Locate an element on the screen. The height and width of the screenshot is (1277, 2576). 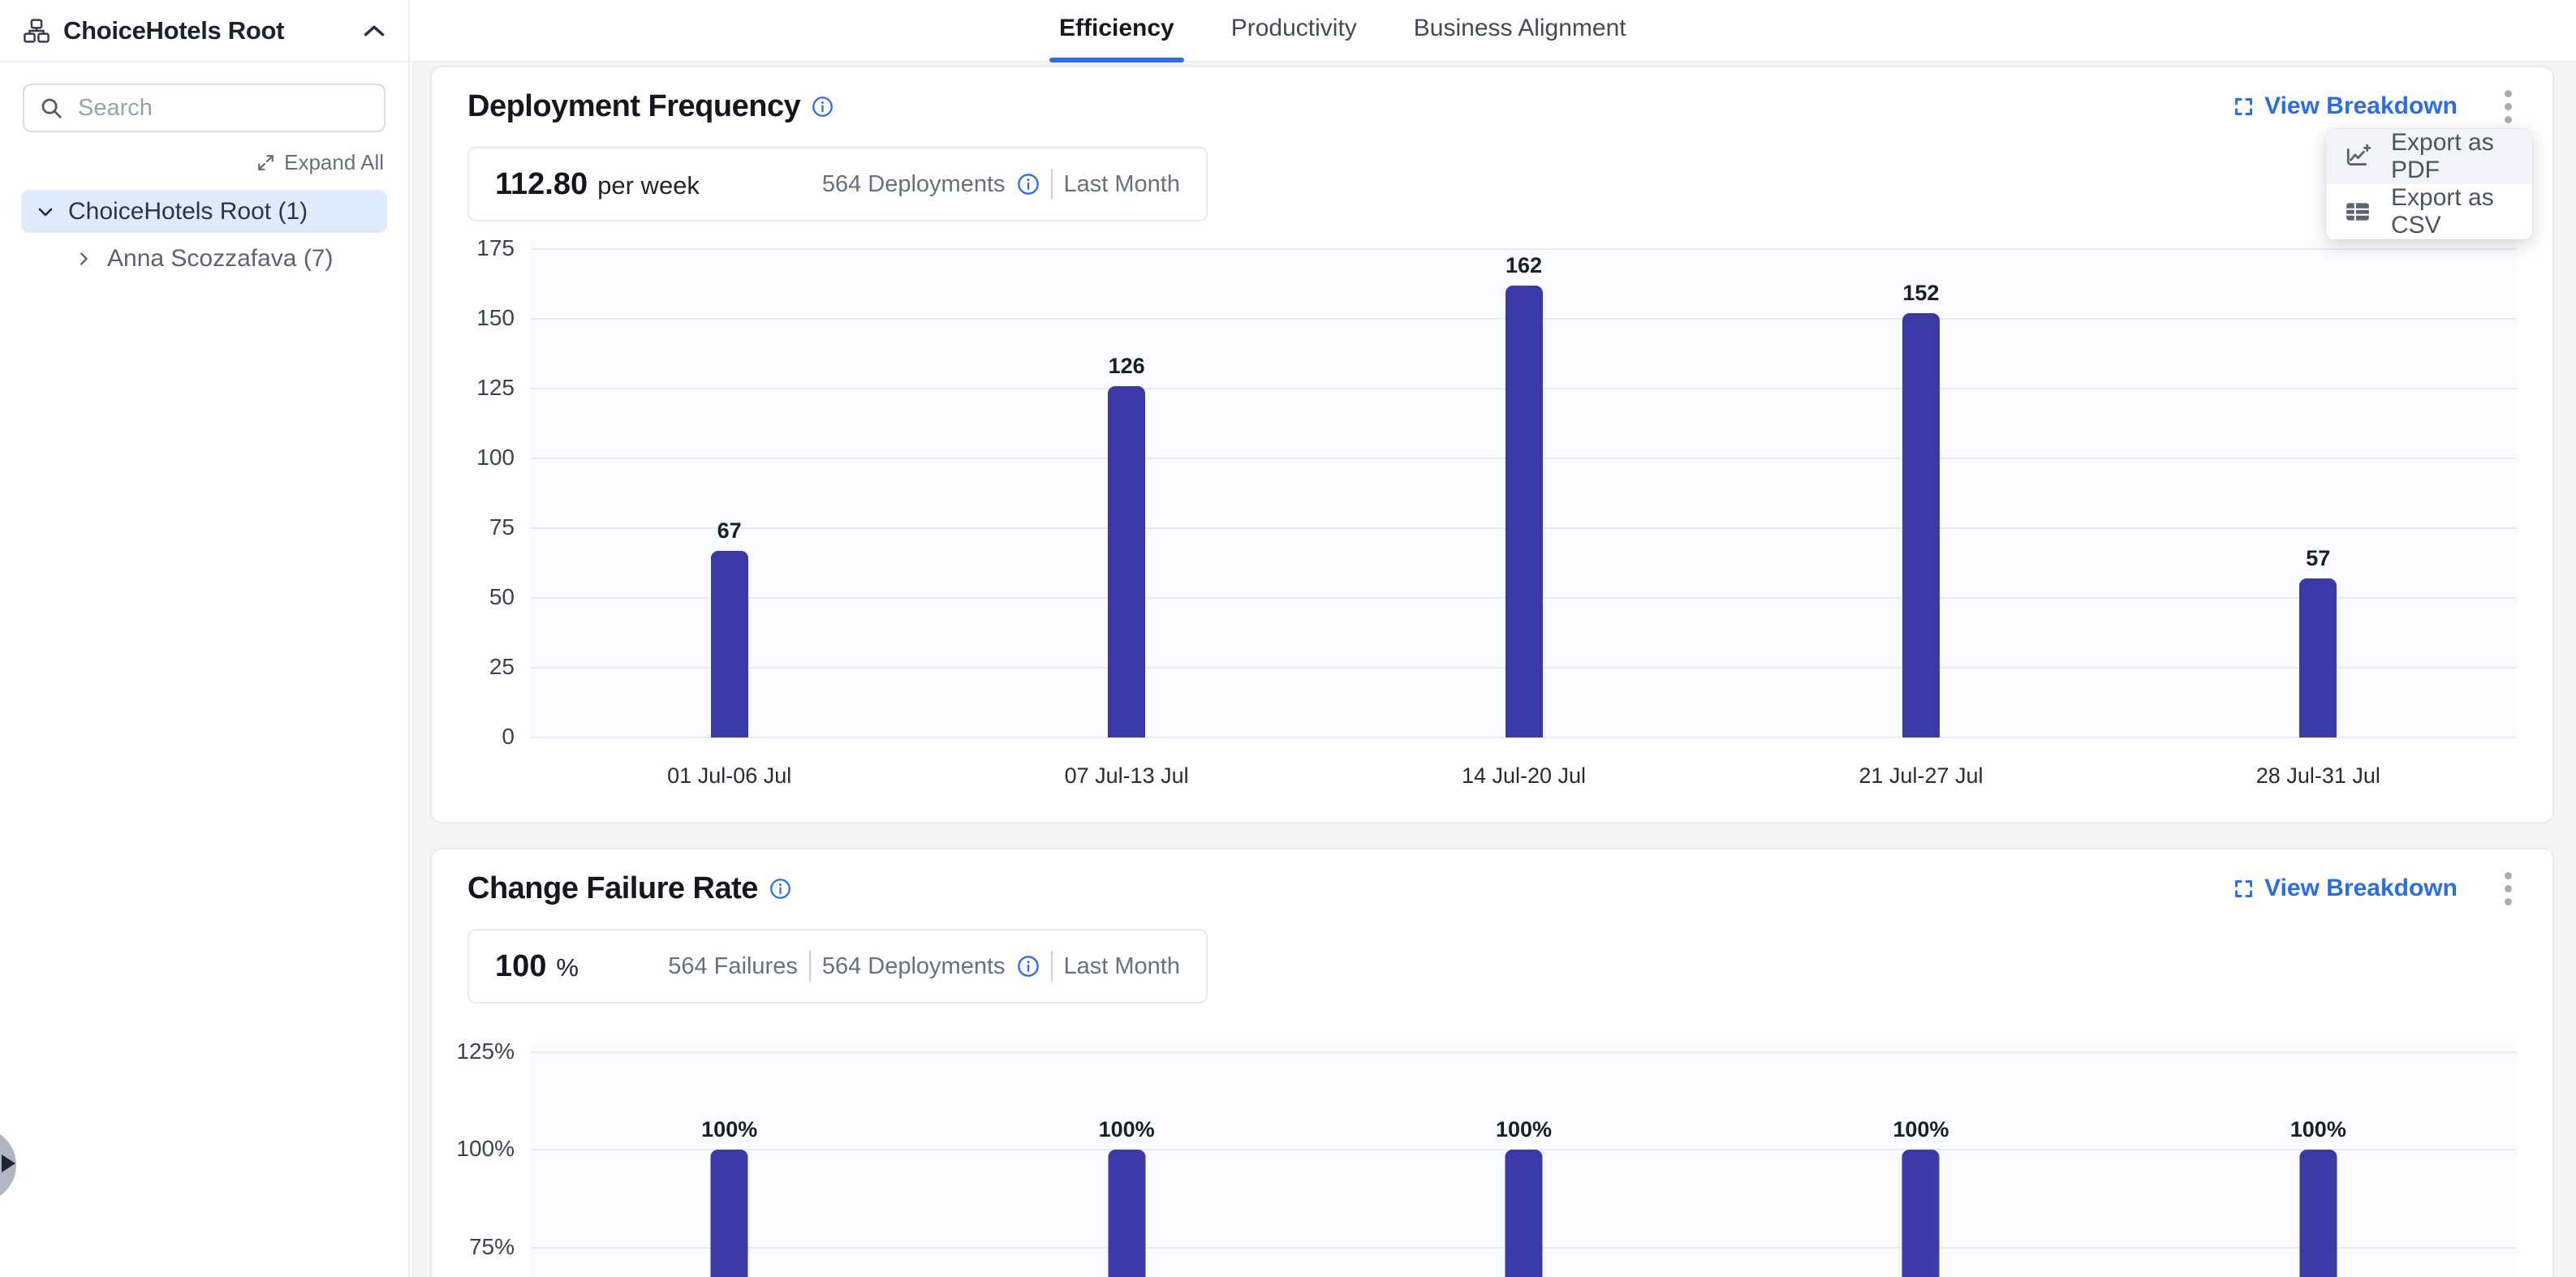
chevron-up-icon is located at coordinates (374, 31).